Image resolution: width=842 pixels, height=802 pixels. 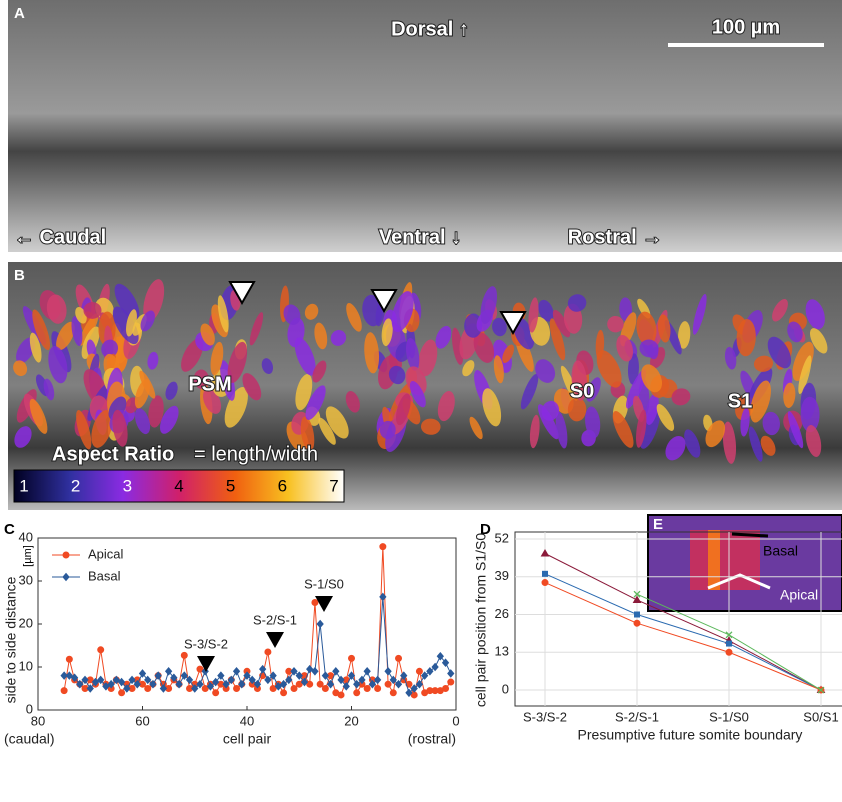 What do you see at coordinates (615, 237) in the screenshot?
I see `orientation-label: Rostral →` at bounding box center [615, 237].